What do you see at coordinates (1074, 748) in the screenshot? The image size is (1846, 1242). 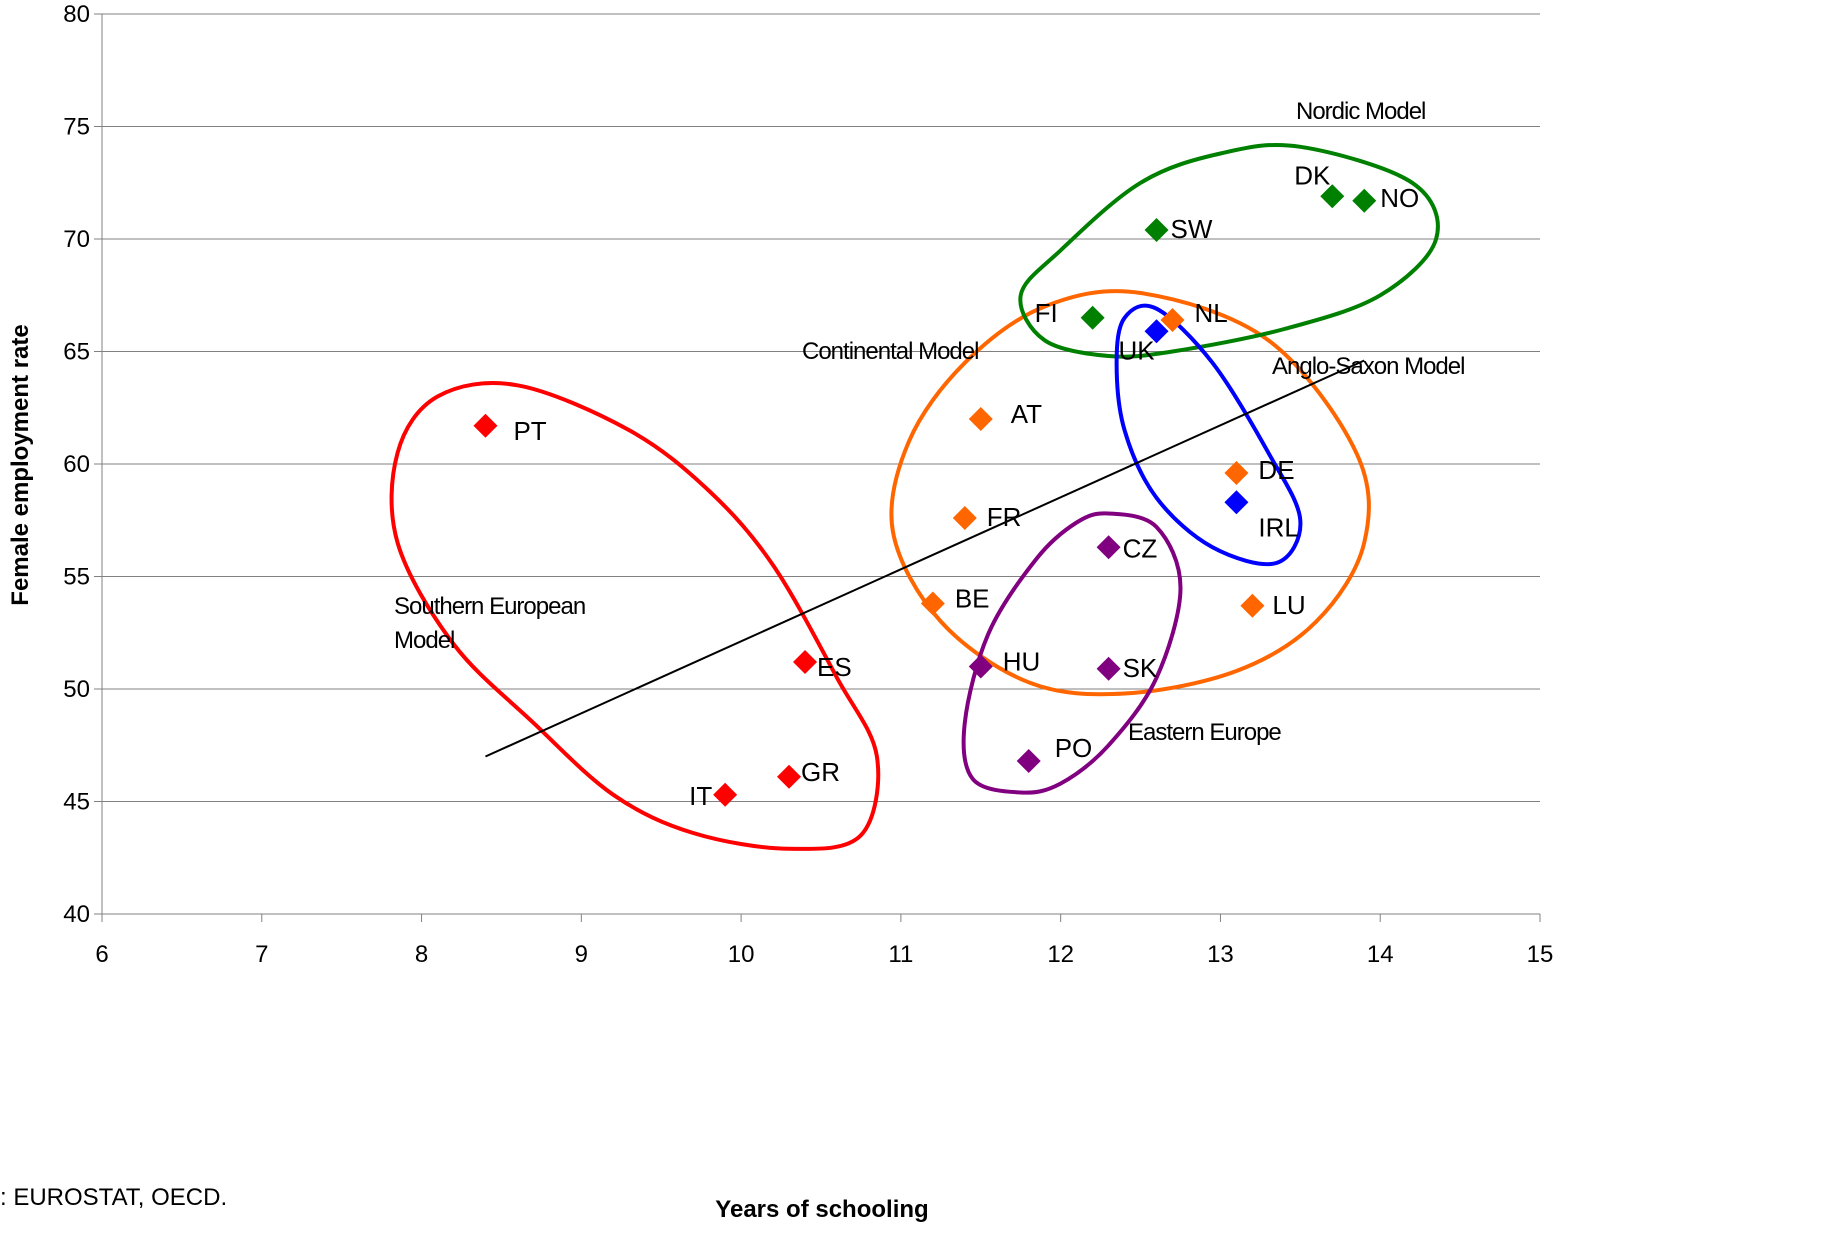 I see `point-label-po: PO` at bounding box center [1074, 748].